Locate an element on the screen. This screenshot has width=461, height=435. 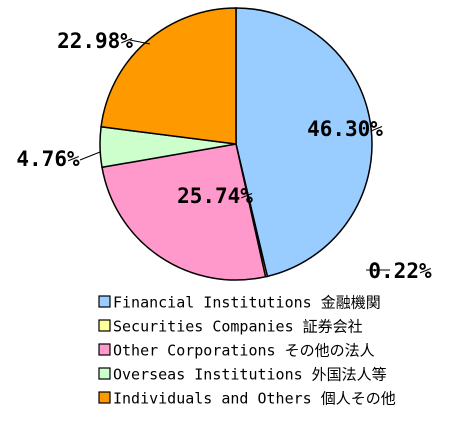
legend-label: Other Corporations その他の法人 is located at coordinates (244, 351).